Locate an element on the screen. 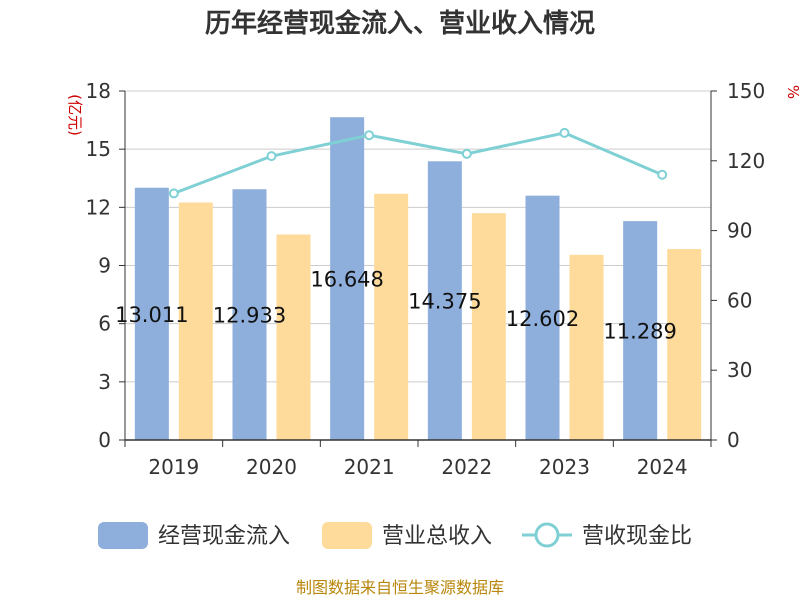 This screenshot has height=600, width=800. right-axis-unit: % is located at coordinates (792, 92).